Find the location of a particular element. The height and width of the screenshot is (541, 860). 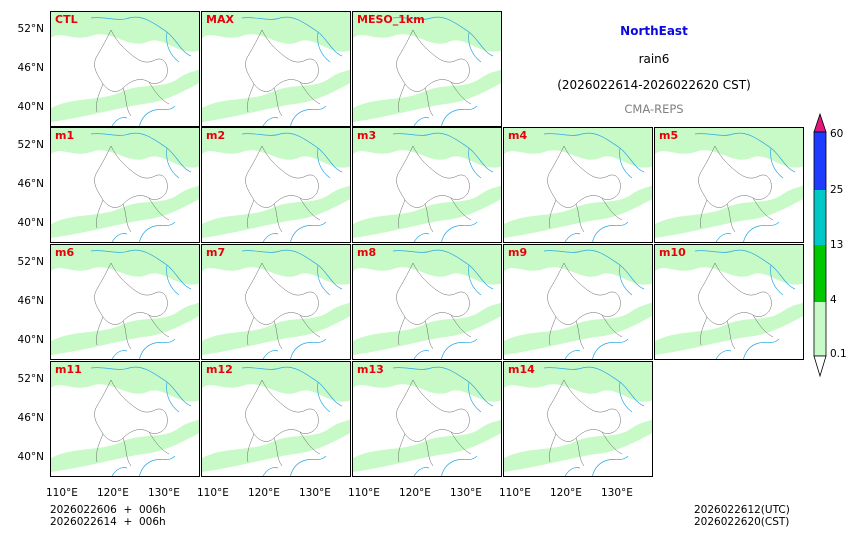

map-panel-m10: m10 is located at coordinates (729, 302).